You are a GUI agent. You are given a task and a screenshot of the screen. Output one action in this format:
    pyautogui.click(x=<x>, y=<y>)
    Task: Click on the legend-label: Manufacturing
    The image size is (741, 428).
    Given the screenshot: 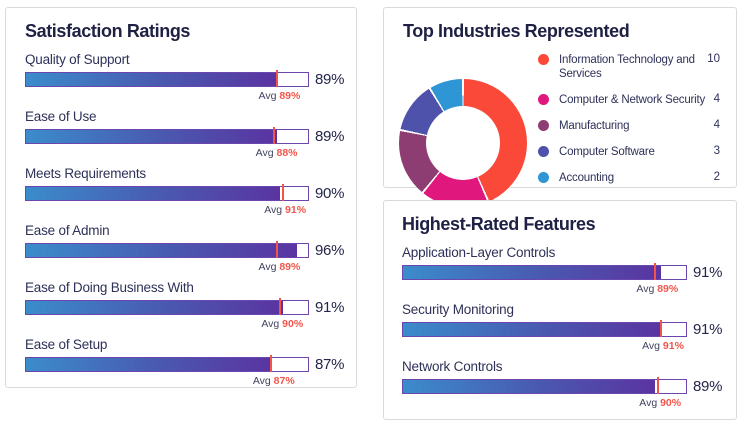 What is the action you would take?
    pyautogui.click(x=594, y=126)
    